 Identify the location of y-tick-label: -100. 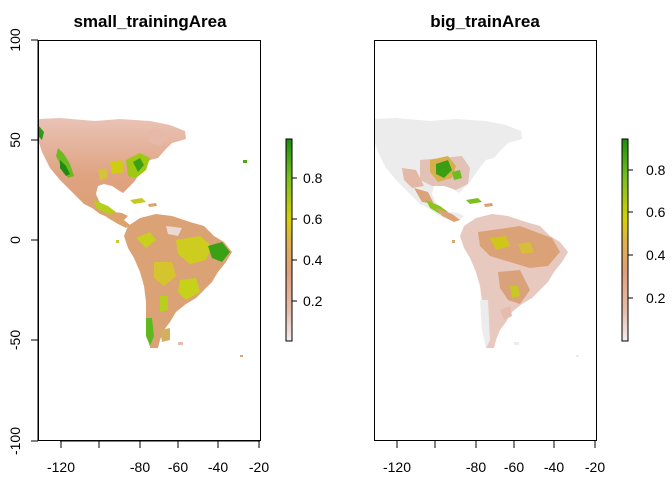
(15, 441).